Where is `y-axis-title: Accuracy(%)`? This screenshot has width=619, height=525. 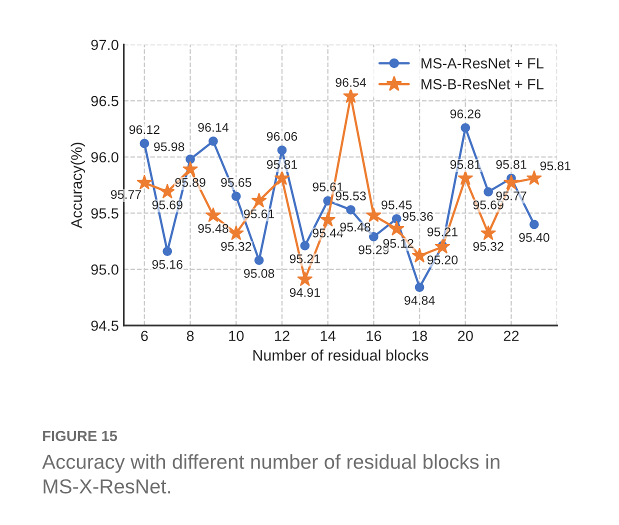
y-axis-title: Accuracy(%) is located at coordinates (78, 185).